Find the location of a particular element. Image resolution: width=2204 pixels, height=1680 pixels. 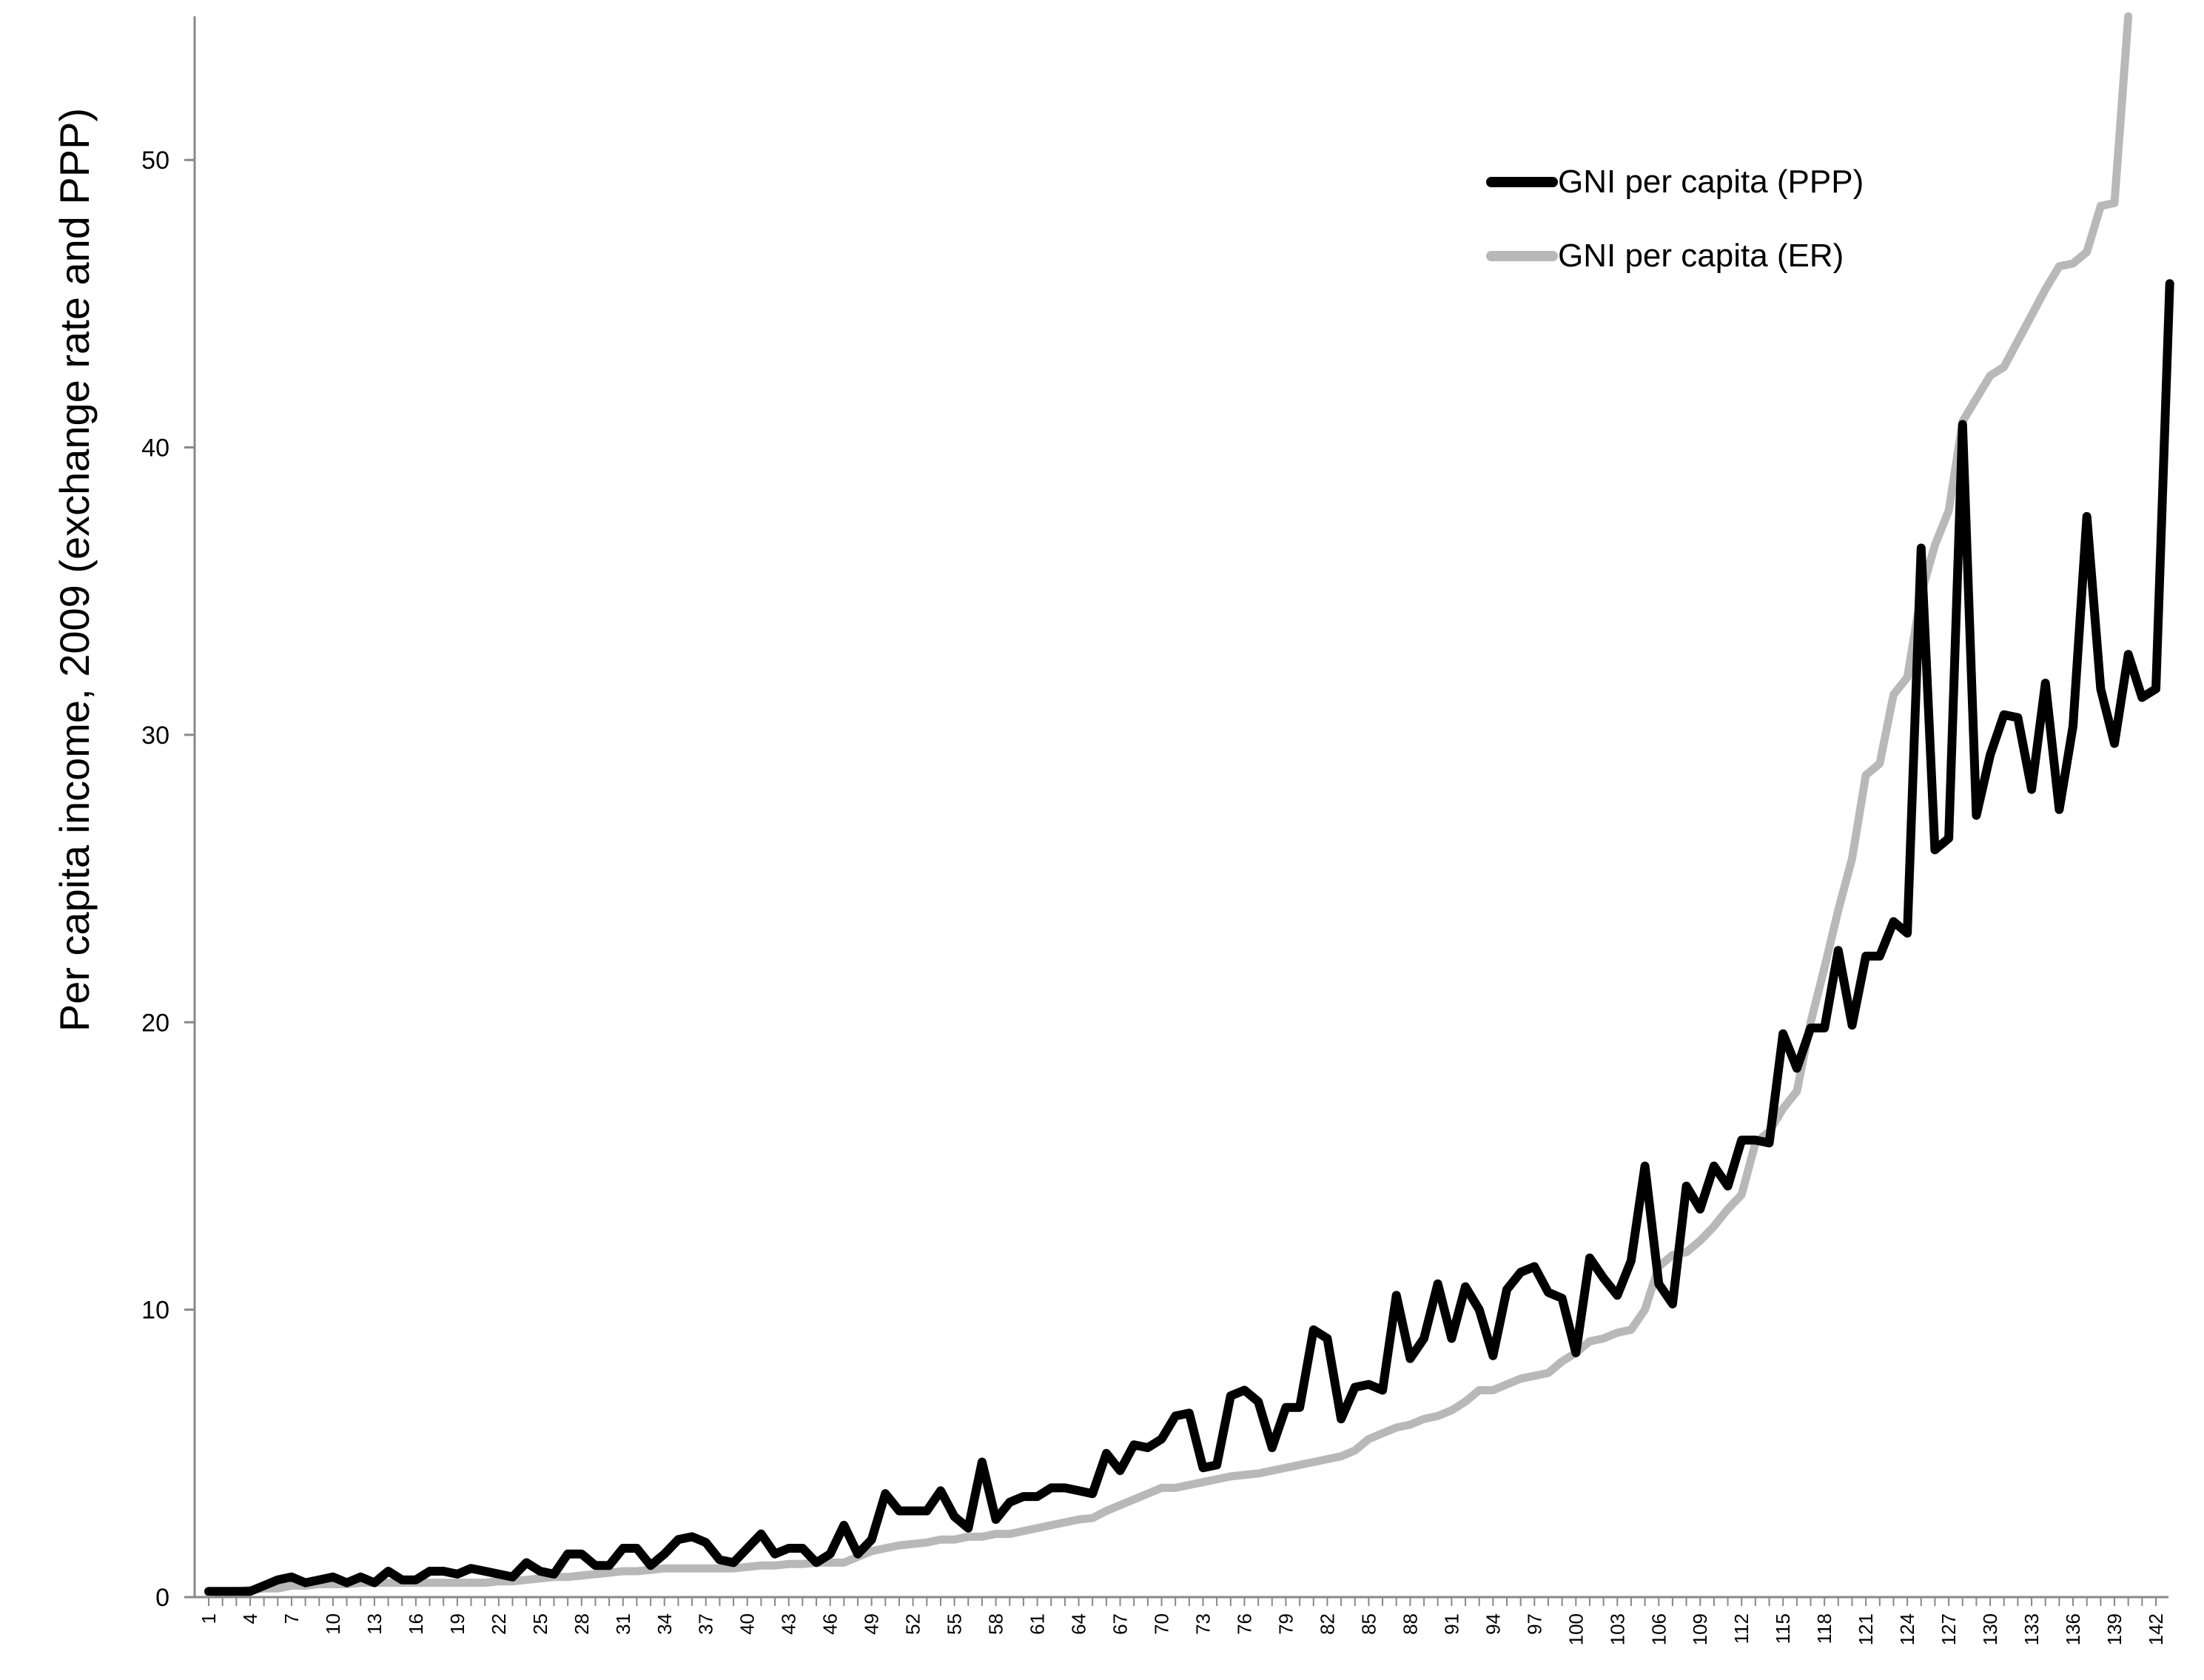

x-tick-label: 79 is located at coordinates (1285, 1624).